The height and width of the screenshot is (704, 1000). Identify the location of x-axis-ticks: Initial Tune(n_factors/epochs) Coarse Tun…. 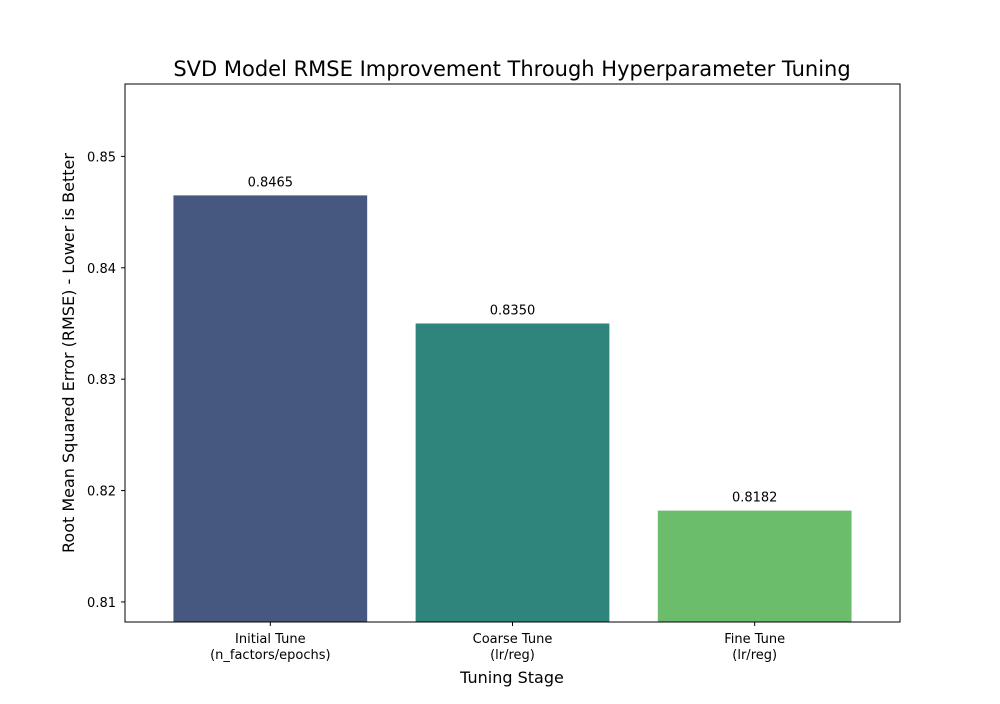
(497, 642).